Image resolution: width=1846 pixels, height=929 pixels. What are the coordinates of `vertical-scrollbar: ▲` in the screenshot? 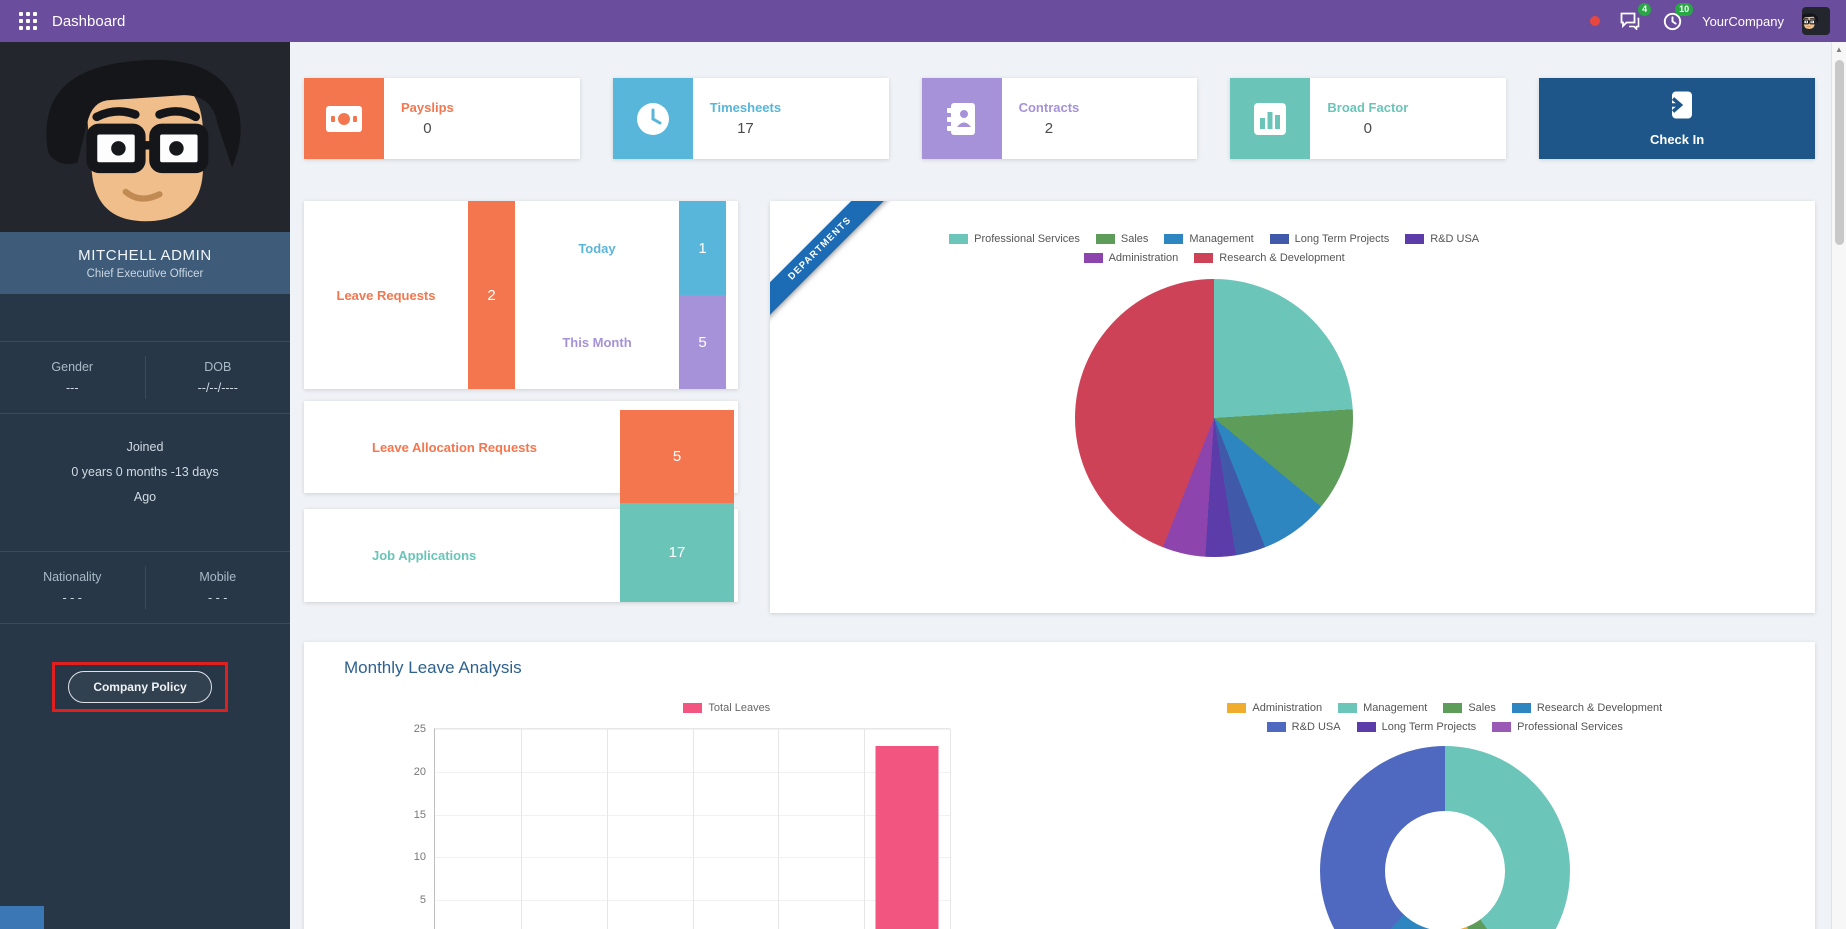 It's located at (1838, 485).